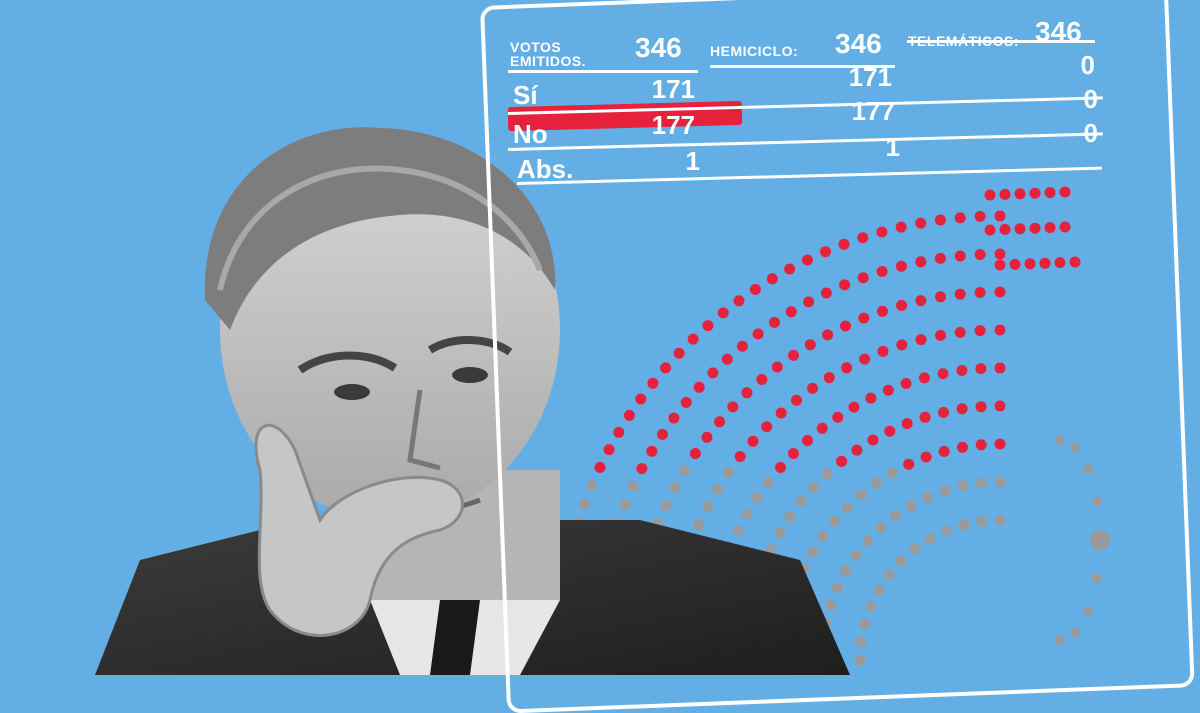 This screenshot has height=713, width=1200. What do you see at coordinates (873, 111) in the screenshot?
I see `row-hemiciclo-no: 177` at bounding box center [873, 111].